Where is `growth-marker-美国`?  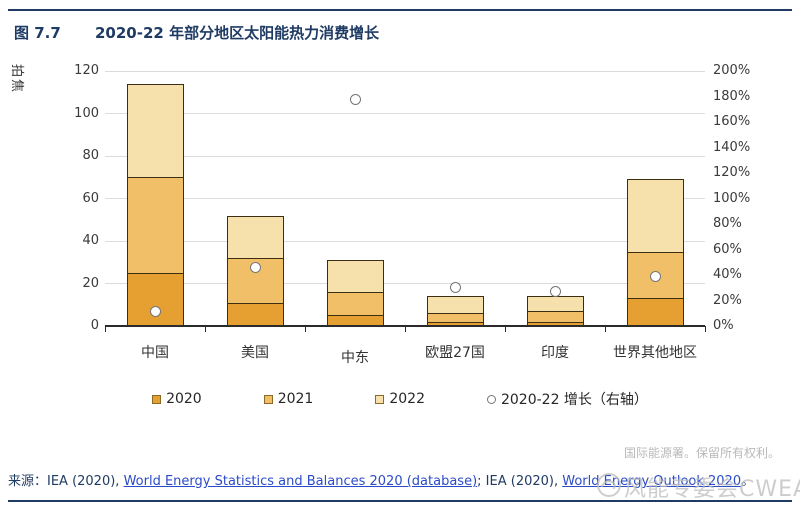 growth-marker-美国 is located at coordinates (255, 267).